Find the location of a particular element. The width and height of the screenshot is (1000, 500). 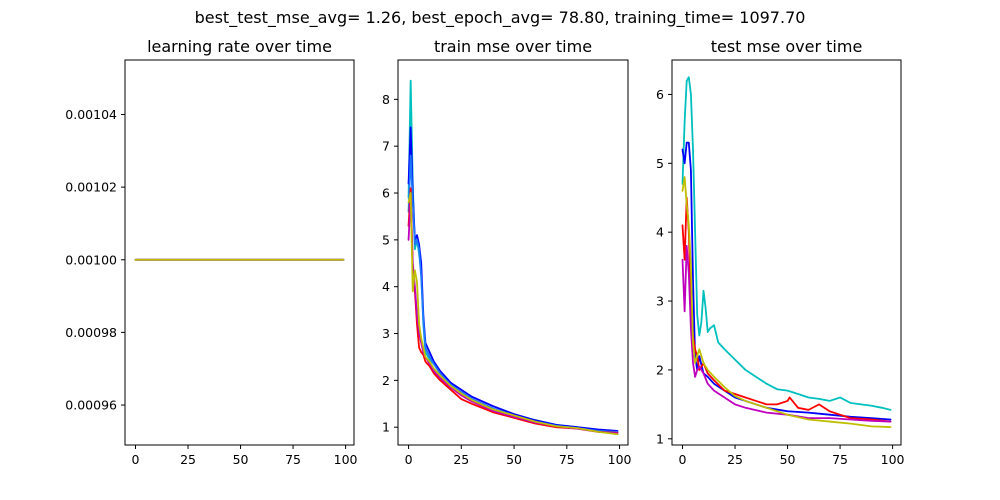

series-group is located at coordinates (786, 252).